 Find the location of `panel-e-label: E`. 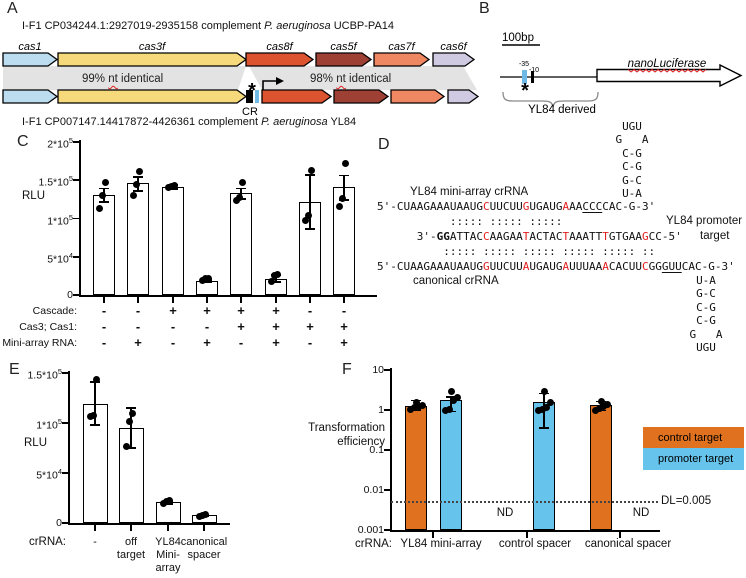

panel-e-label: E is located at coordinates (14, 369).